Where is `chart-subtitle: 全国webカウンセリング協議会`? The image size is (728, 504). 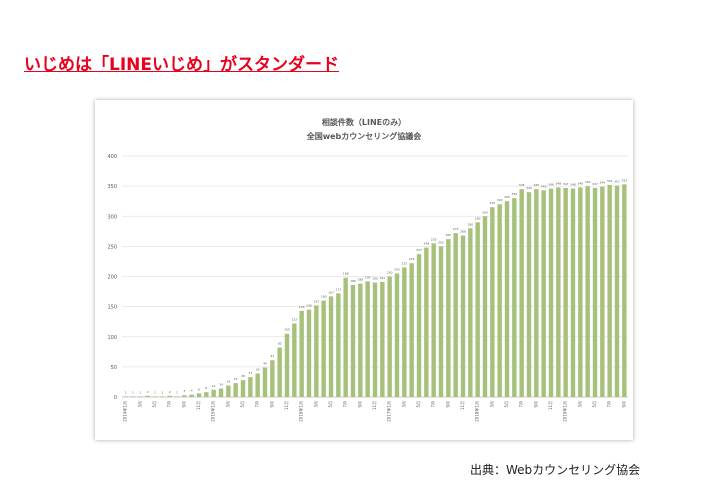
chart-subtitle: 全国webカウンセリング協議会 is located at coordinates (364, 136).